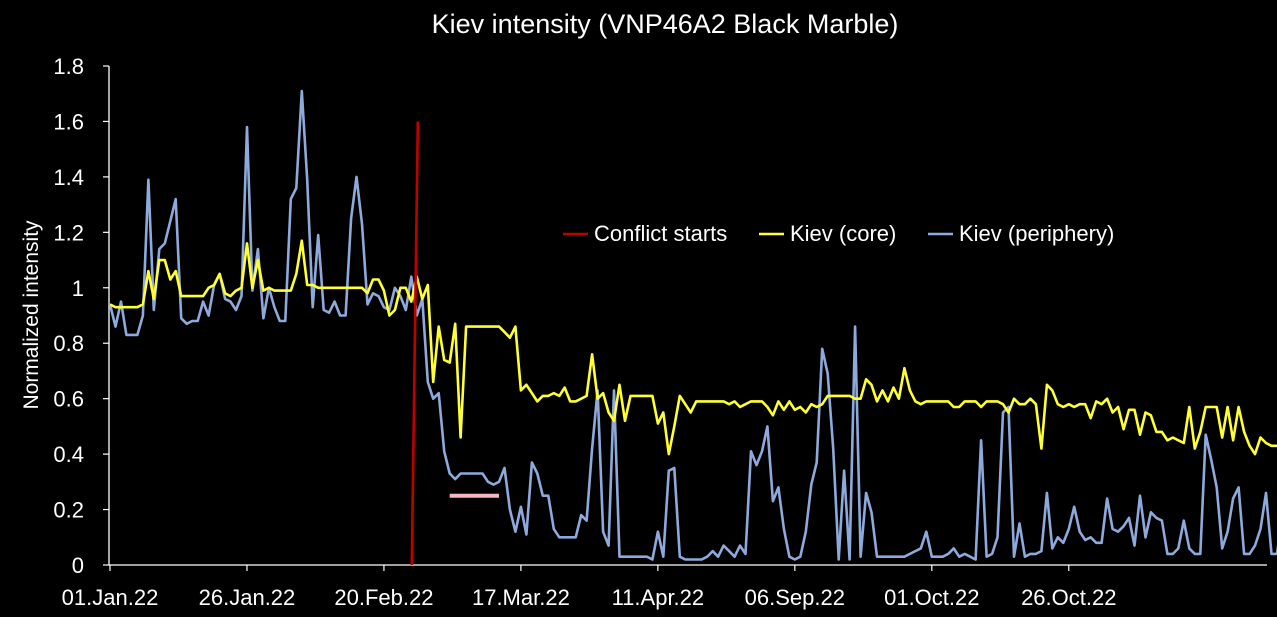 This screenshot has height=617, width=1277. Describe the element at coordinates (68, 343) in the screenshot. I see `y-tick-label: 0.8` at that location.